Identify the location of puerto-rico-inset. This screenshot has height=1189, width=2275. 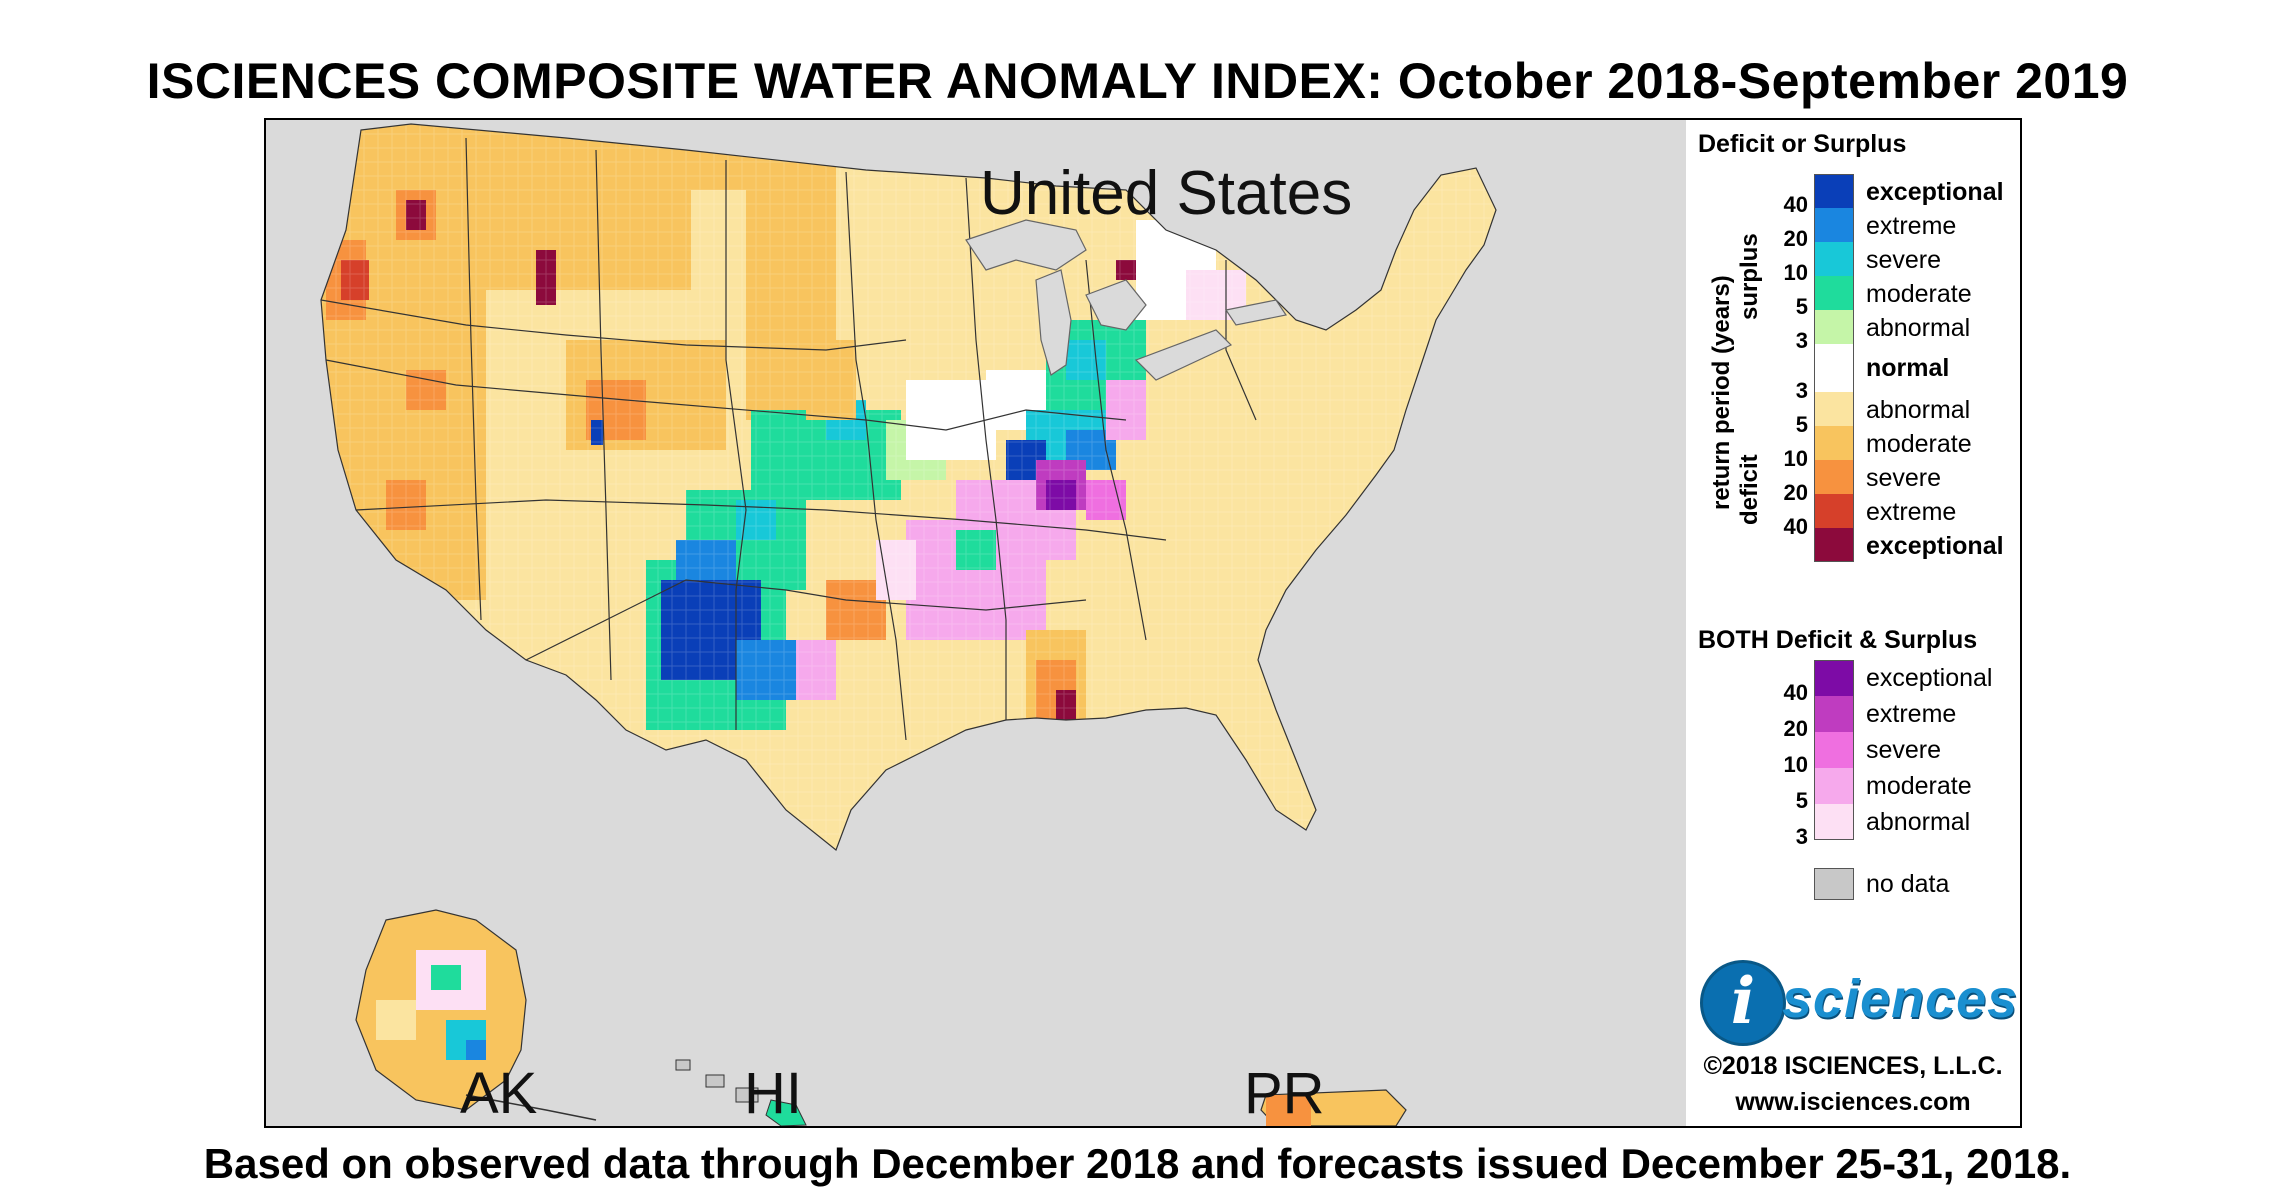
(1333, 1107).